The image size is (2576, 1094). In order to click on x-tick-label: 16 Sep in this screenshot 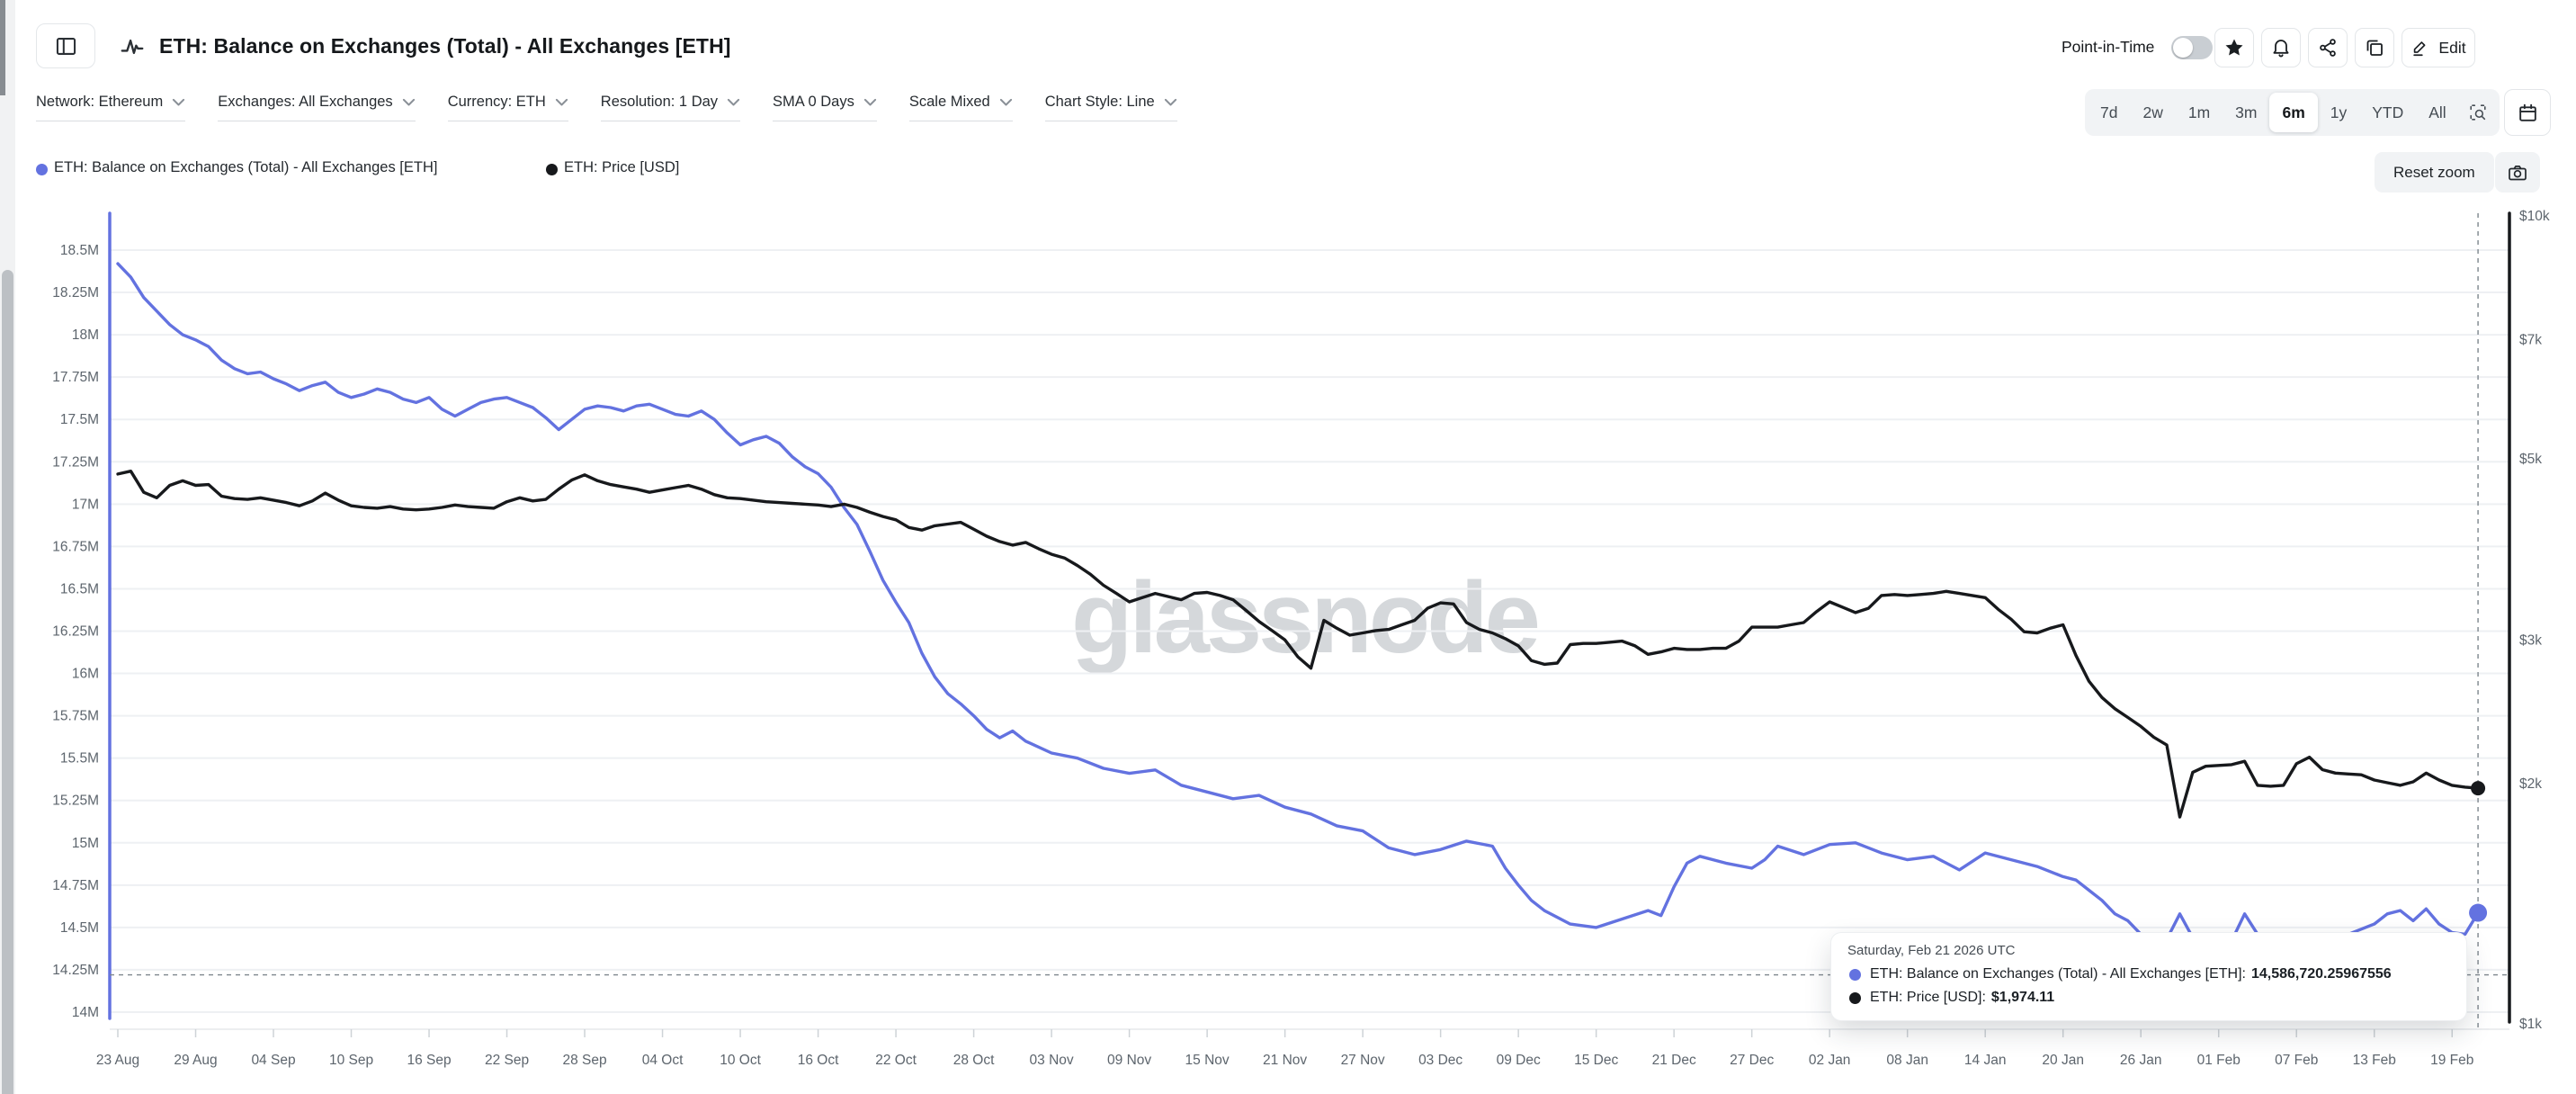, I will do `click(429, 1060)`.